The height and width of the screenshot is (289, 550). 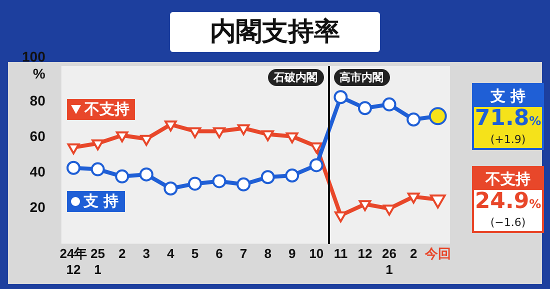 What do you see at coordinates (195, 254) in the screenshot?
I see `x-tick-label: 5` at bounding box center [195, 254].